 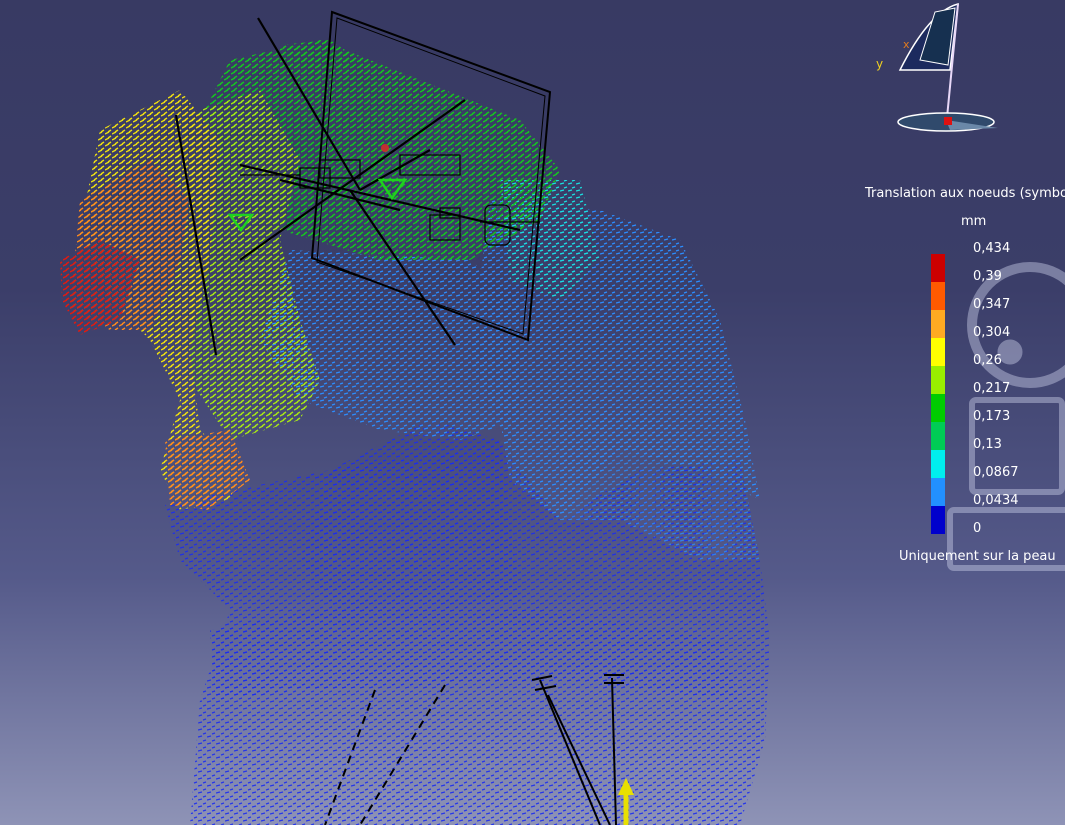 What do you see at coordinates (626, 801) in the screenshot?
I see `load-arrow-icon` at bounding box center [626, 801].